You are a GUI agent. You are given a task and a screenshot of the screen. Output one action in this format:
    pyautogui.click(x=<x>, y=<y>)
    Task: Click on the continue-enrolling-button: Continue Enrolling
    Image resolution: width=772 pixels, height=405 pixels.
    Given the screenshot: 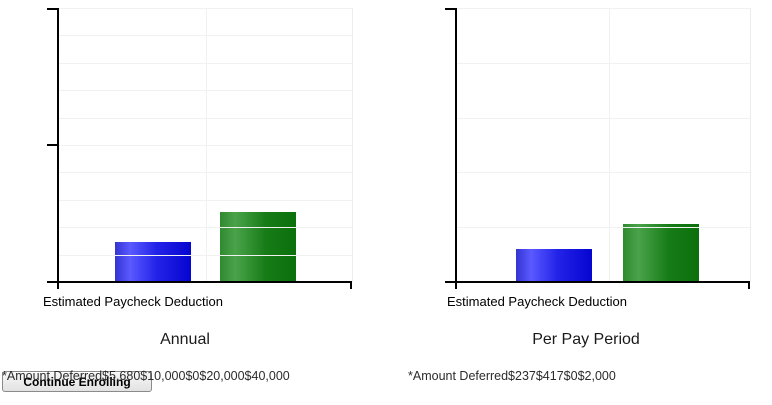 What is the action you would take?
    pyautogui.click(x=77, y=381)
    